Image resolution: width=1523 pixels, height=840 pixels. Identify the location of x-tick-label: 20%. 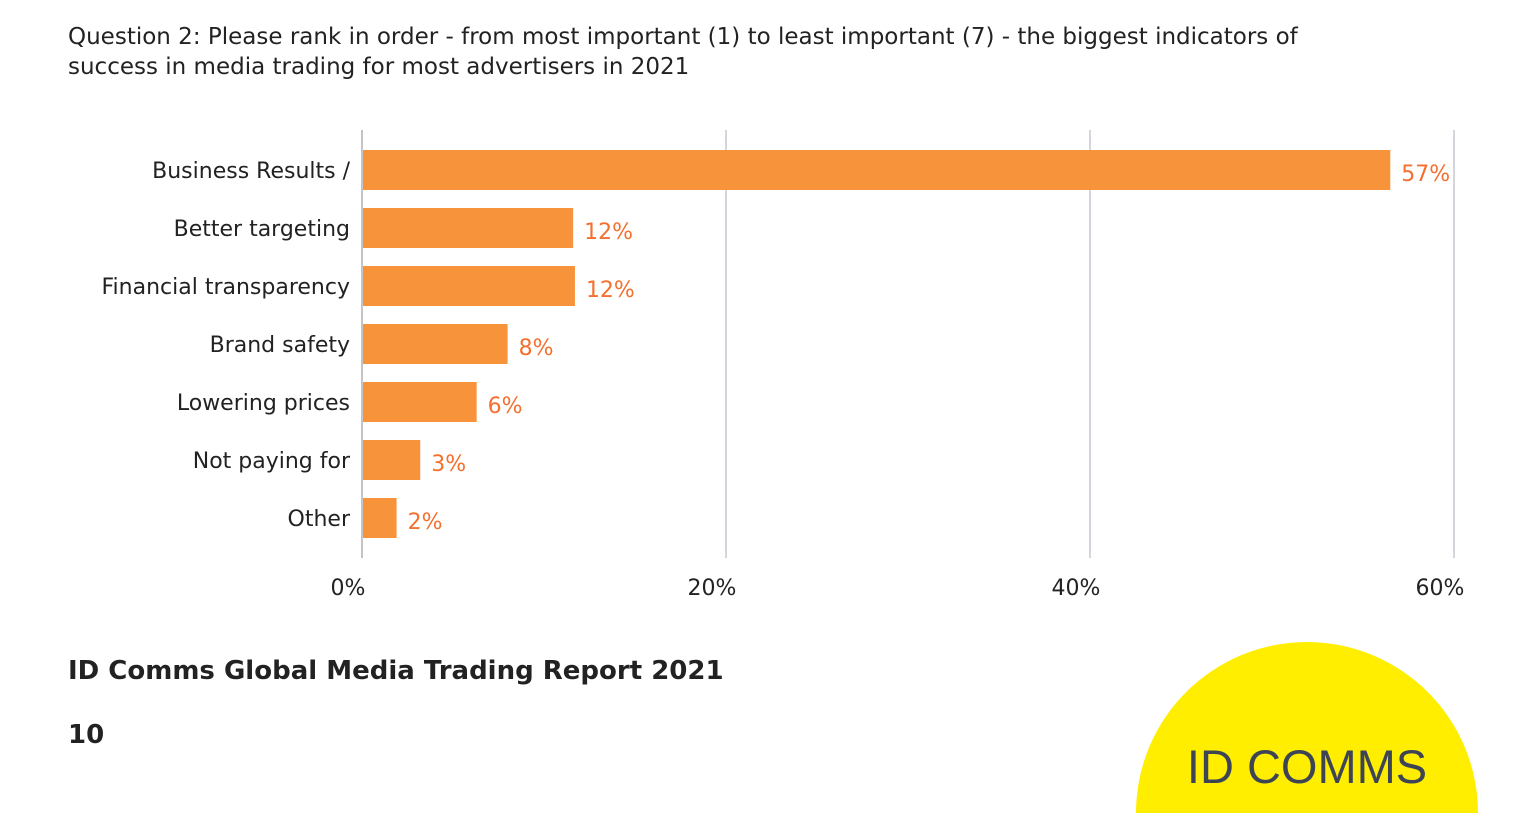
(712, 588).